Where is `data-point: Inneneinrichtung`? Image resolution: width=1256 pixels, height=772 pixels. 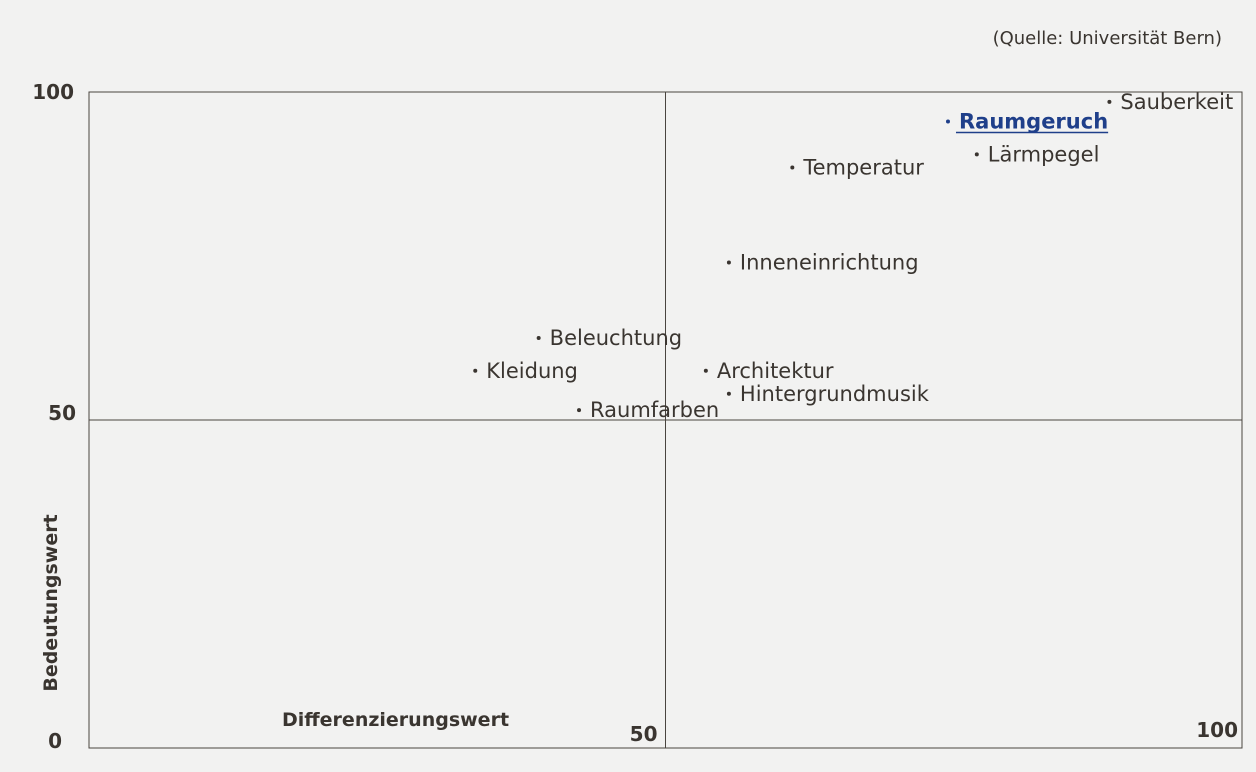
data-point: Inneneinrichtung is located at coordinates (822, 263).